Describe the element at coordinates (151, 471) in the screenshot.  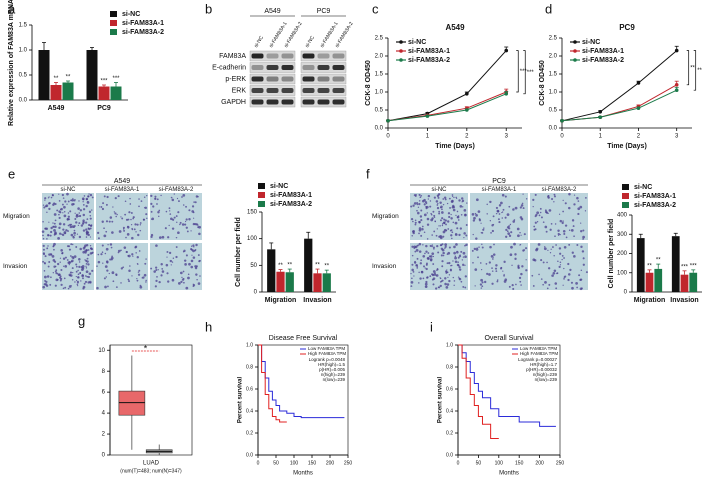
I see `subtitle: (num(T)=483; num(N)=347)` at that location.